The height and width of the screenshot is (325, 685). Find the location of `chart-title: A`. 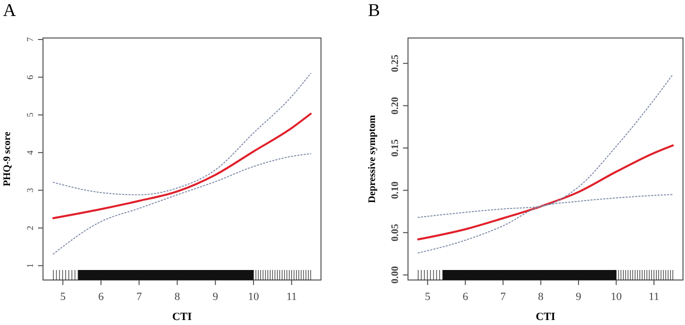

chart-title: A is located at coordinates (9, 10).